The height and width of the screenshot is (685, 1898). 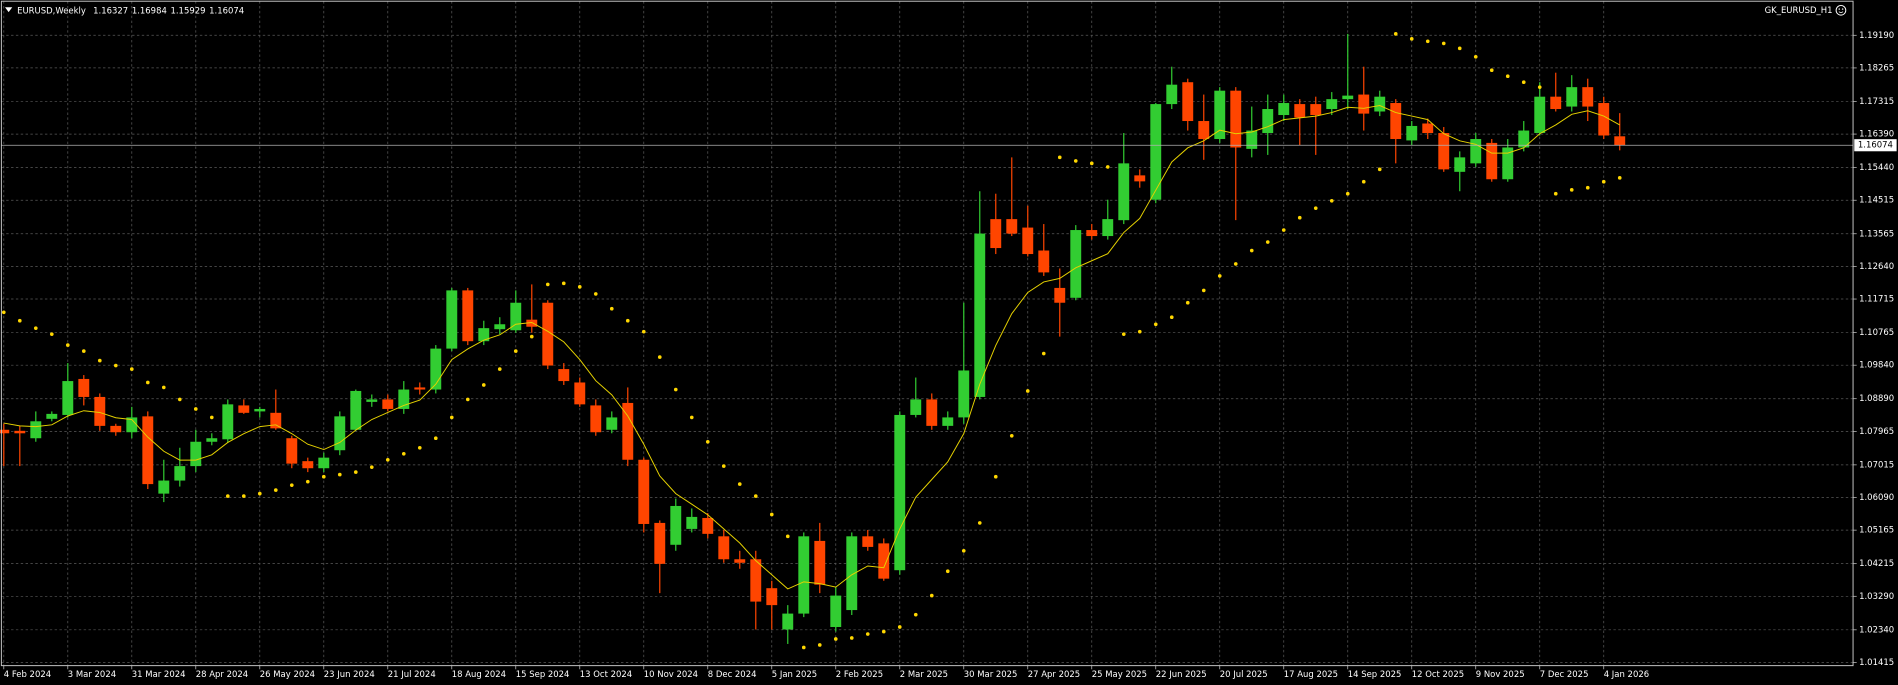 I want to click on y-tick-label: 1.05165, so click(x=1876, y=530).